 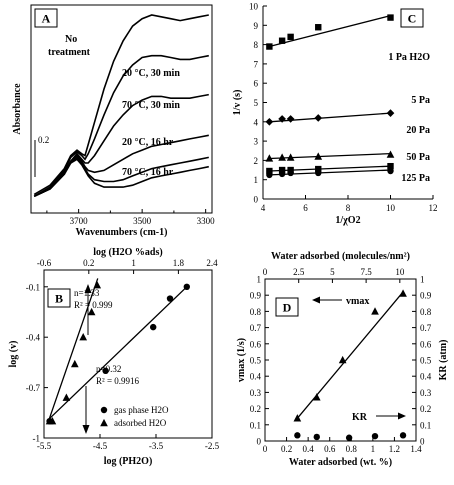 I want to click on panel-d-y-tick-label: 0.9, so click(x=256, y=296).